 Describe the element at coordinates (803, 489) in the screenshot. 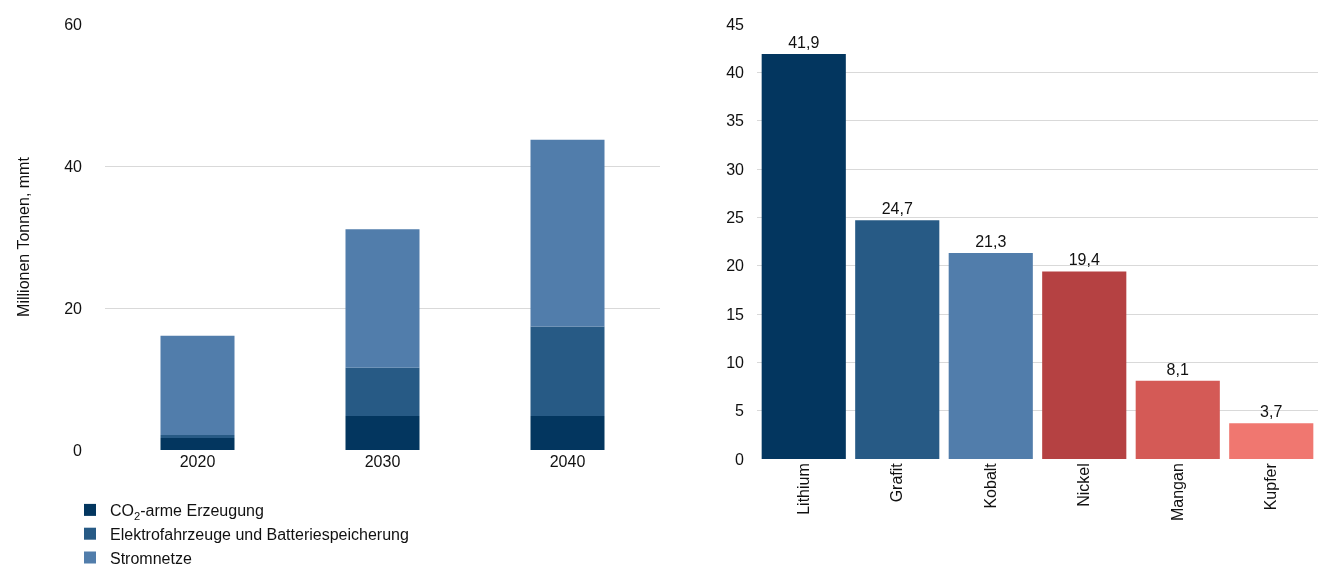

I see `x-tick-label: Lithium` at that location.